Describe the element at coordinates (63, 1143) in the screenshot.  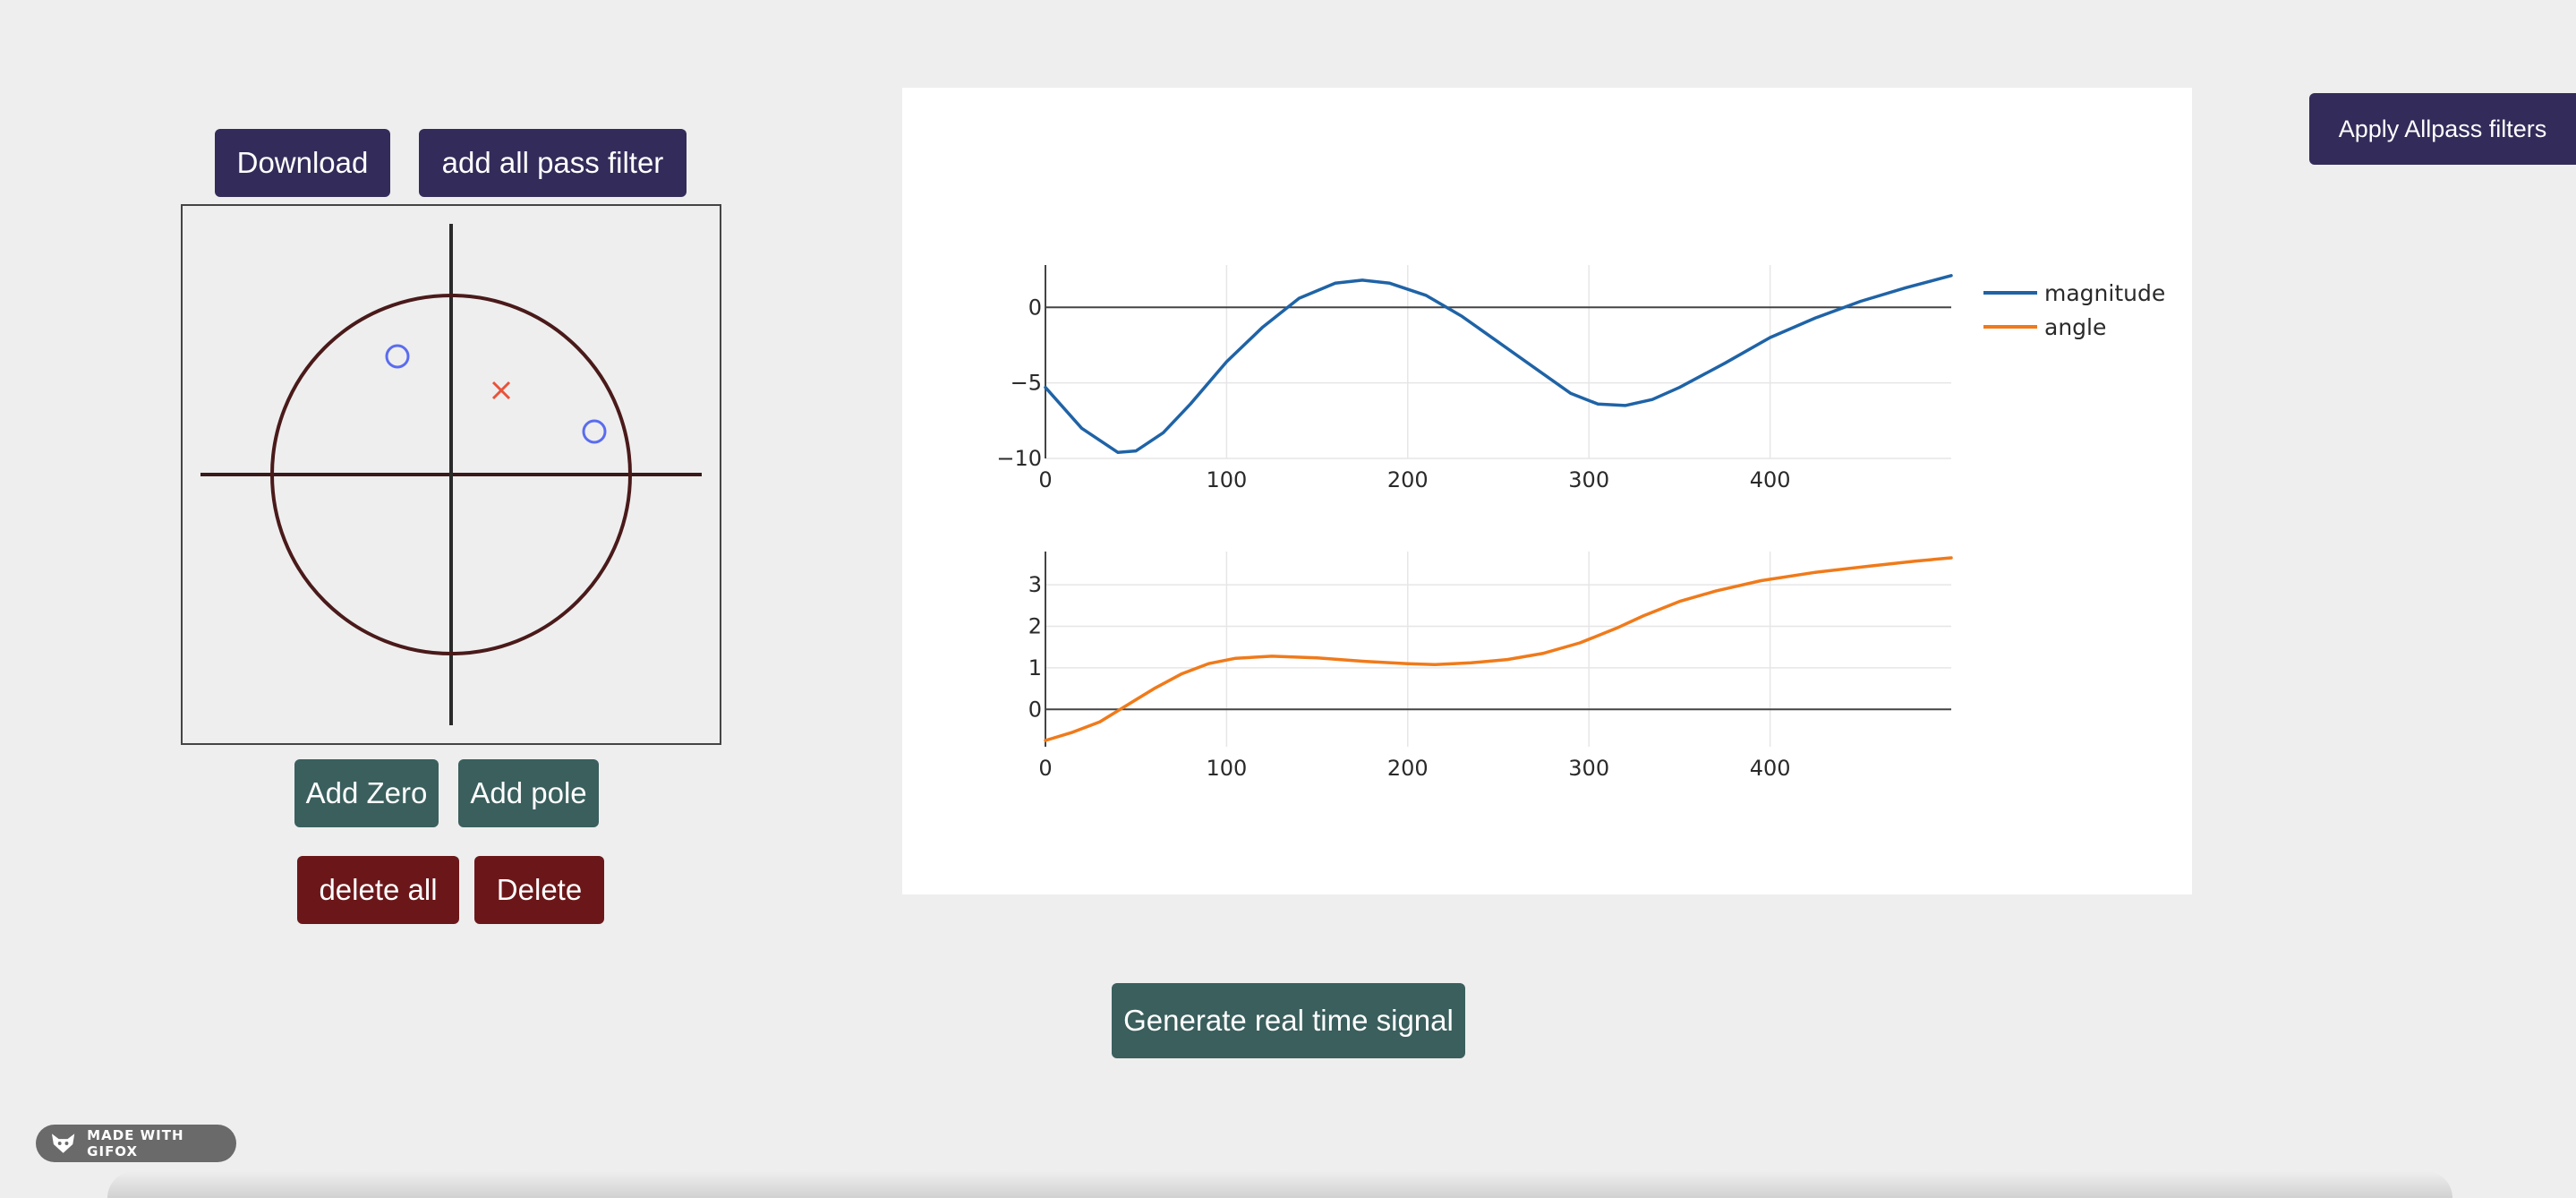
I see `fox-icon` at that location.